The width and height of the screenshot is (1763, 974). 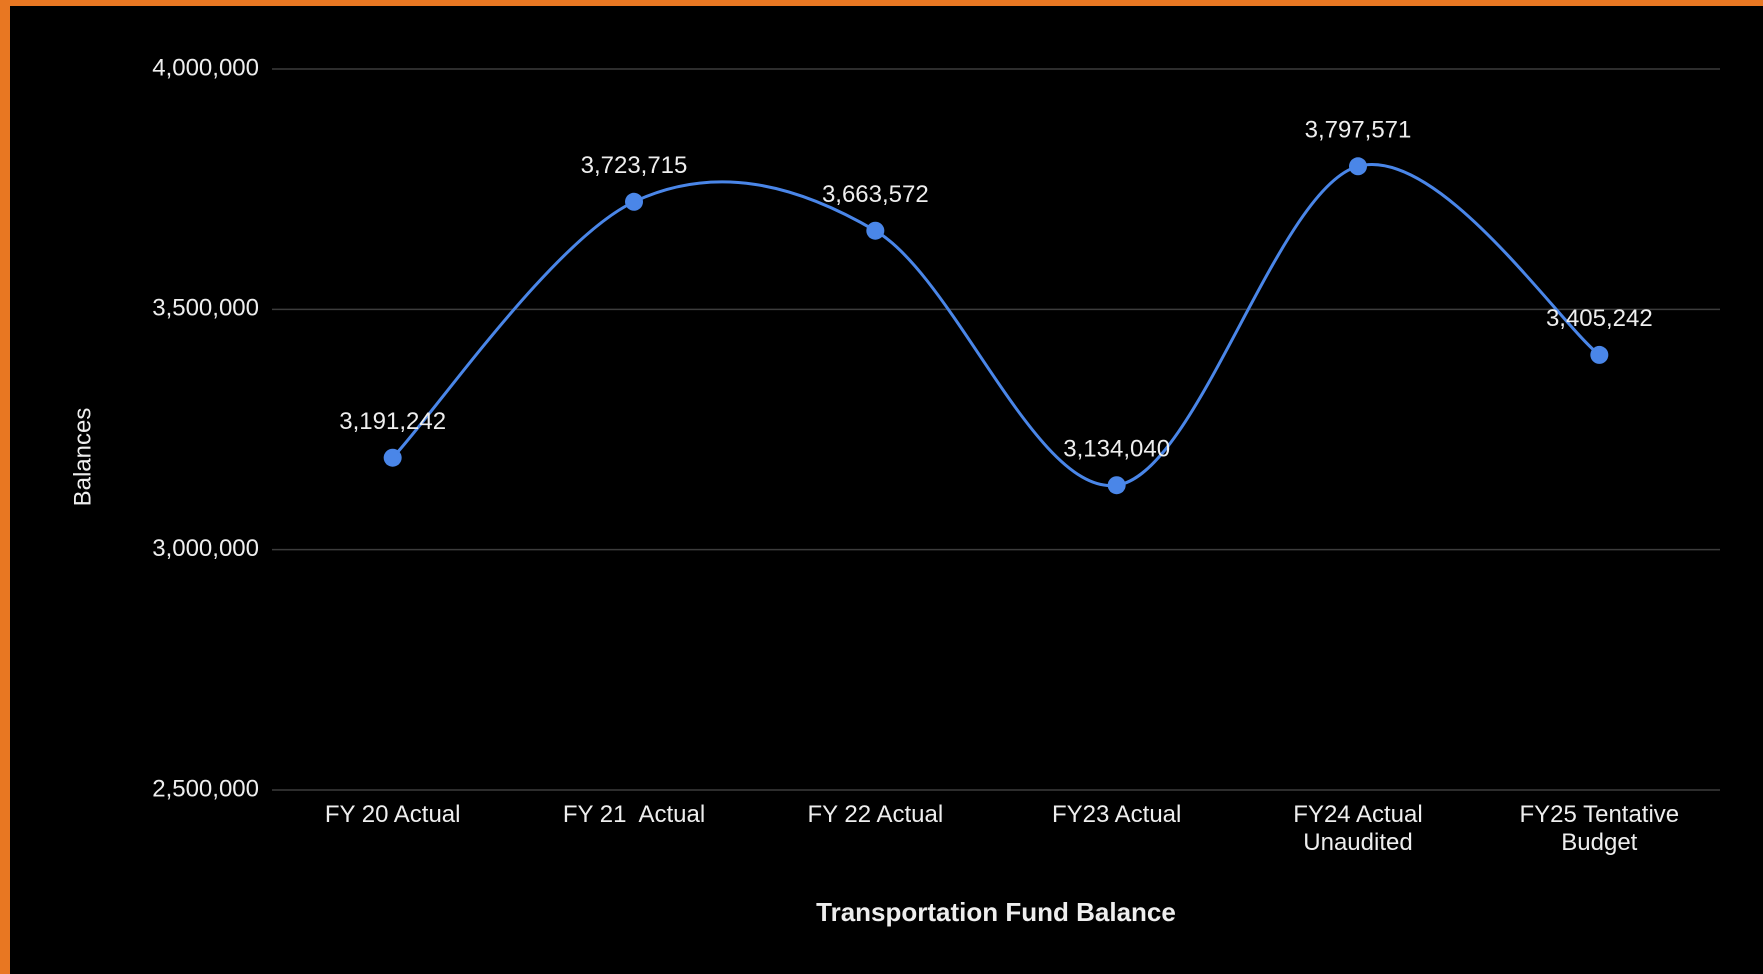 What do you see at coordinates (634, 814) in the screenshot?
I see `x-tick-label: FY 21 Actual` at bounding box center [634, 814].